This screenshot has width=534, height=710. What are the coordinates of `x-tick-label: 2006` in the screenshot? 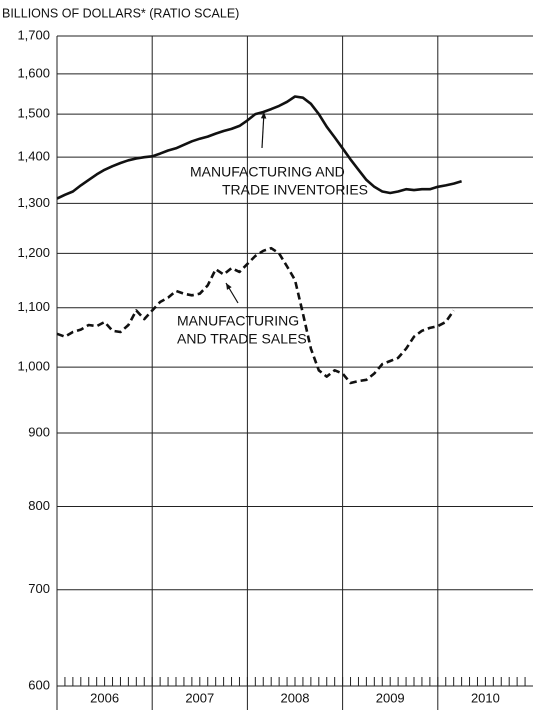 It's located at (104, 697).